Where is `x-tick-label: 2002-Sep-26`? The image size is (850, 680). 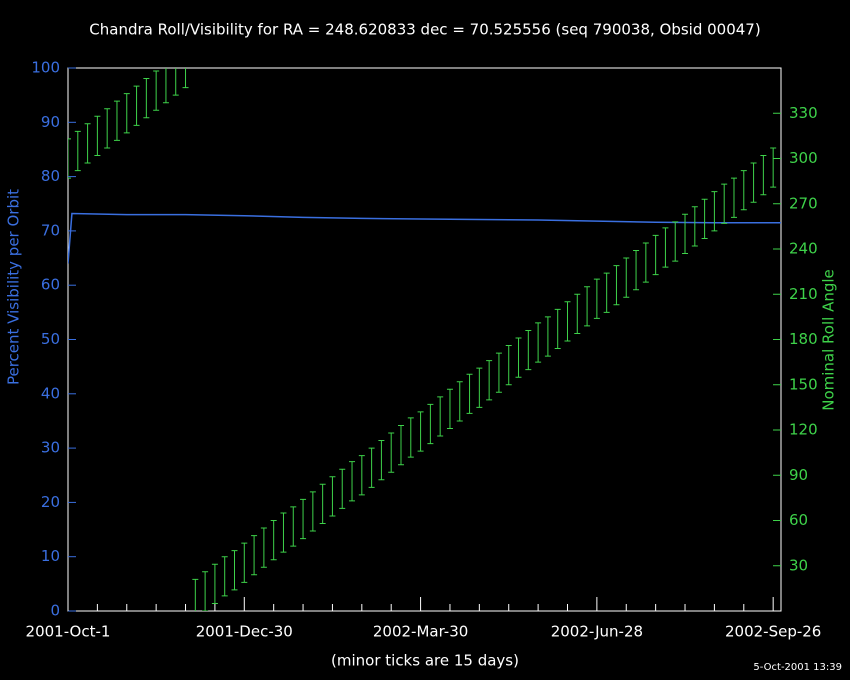 x-tick-label: 2002-Sep-26 is located at coordinates (773, 632).